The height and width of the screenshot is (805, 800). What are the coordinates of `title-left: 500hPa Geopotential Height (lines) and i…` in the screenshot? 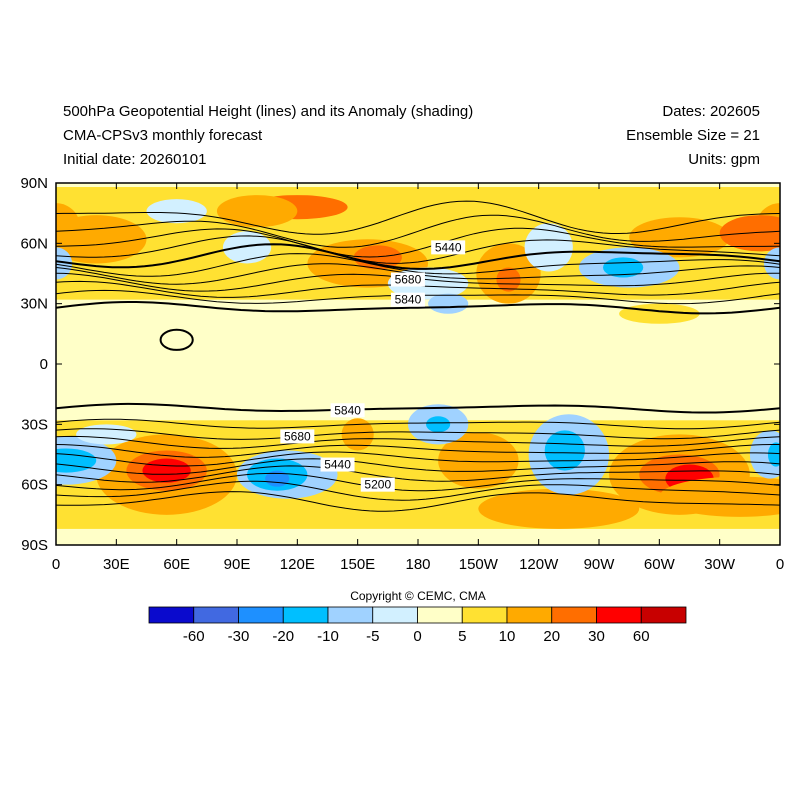 It's located at (268, 111).